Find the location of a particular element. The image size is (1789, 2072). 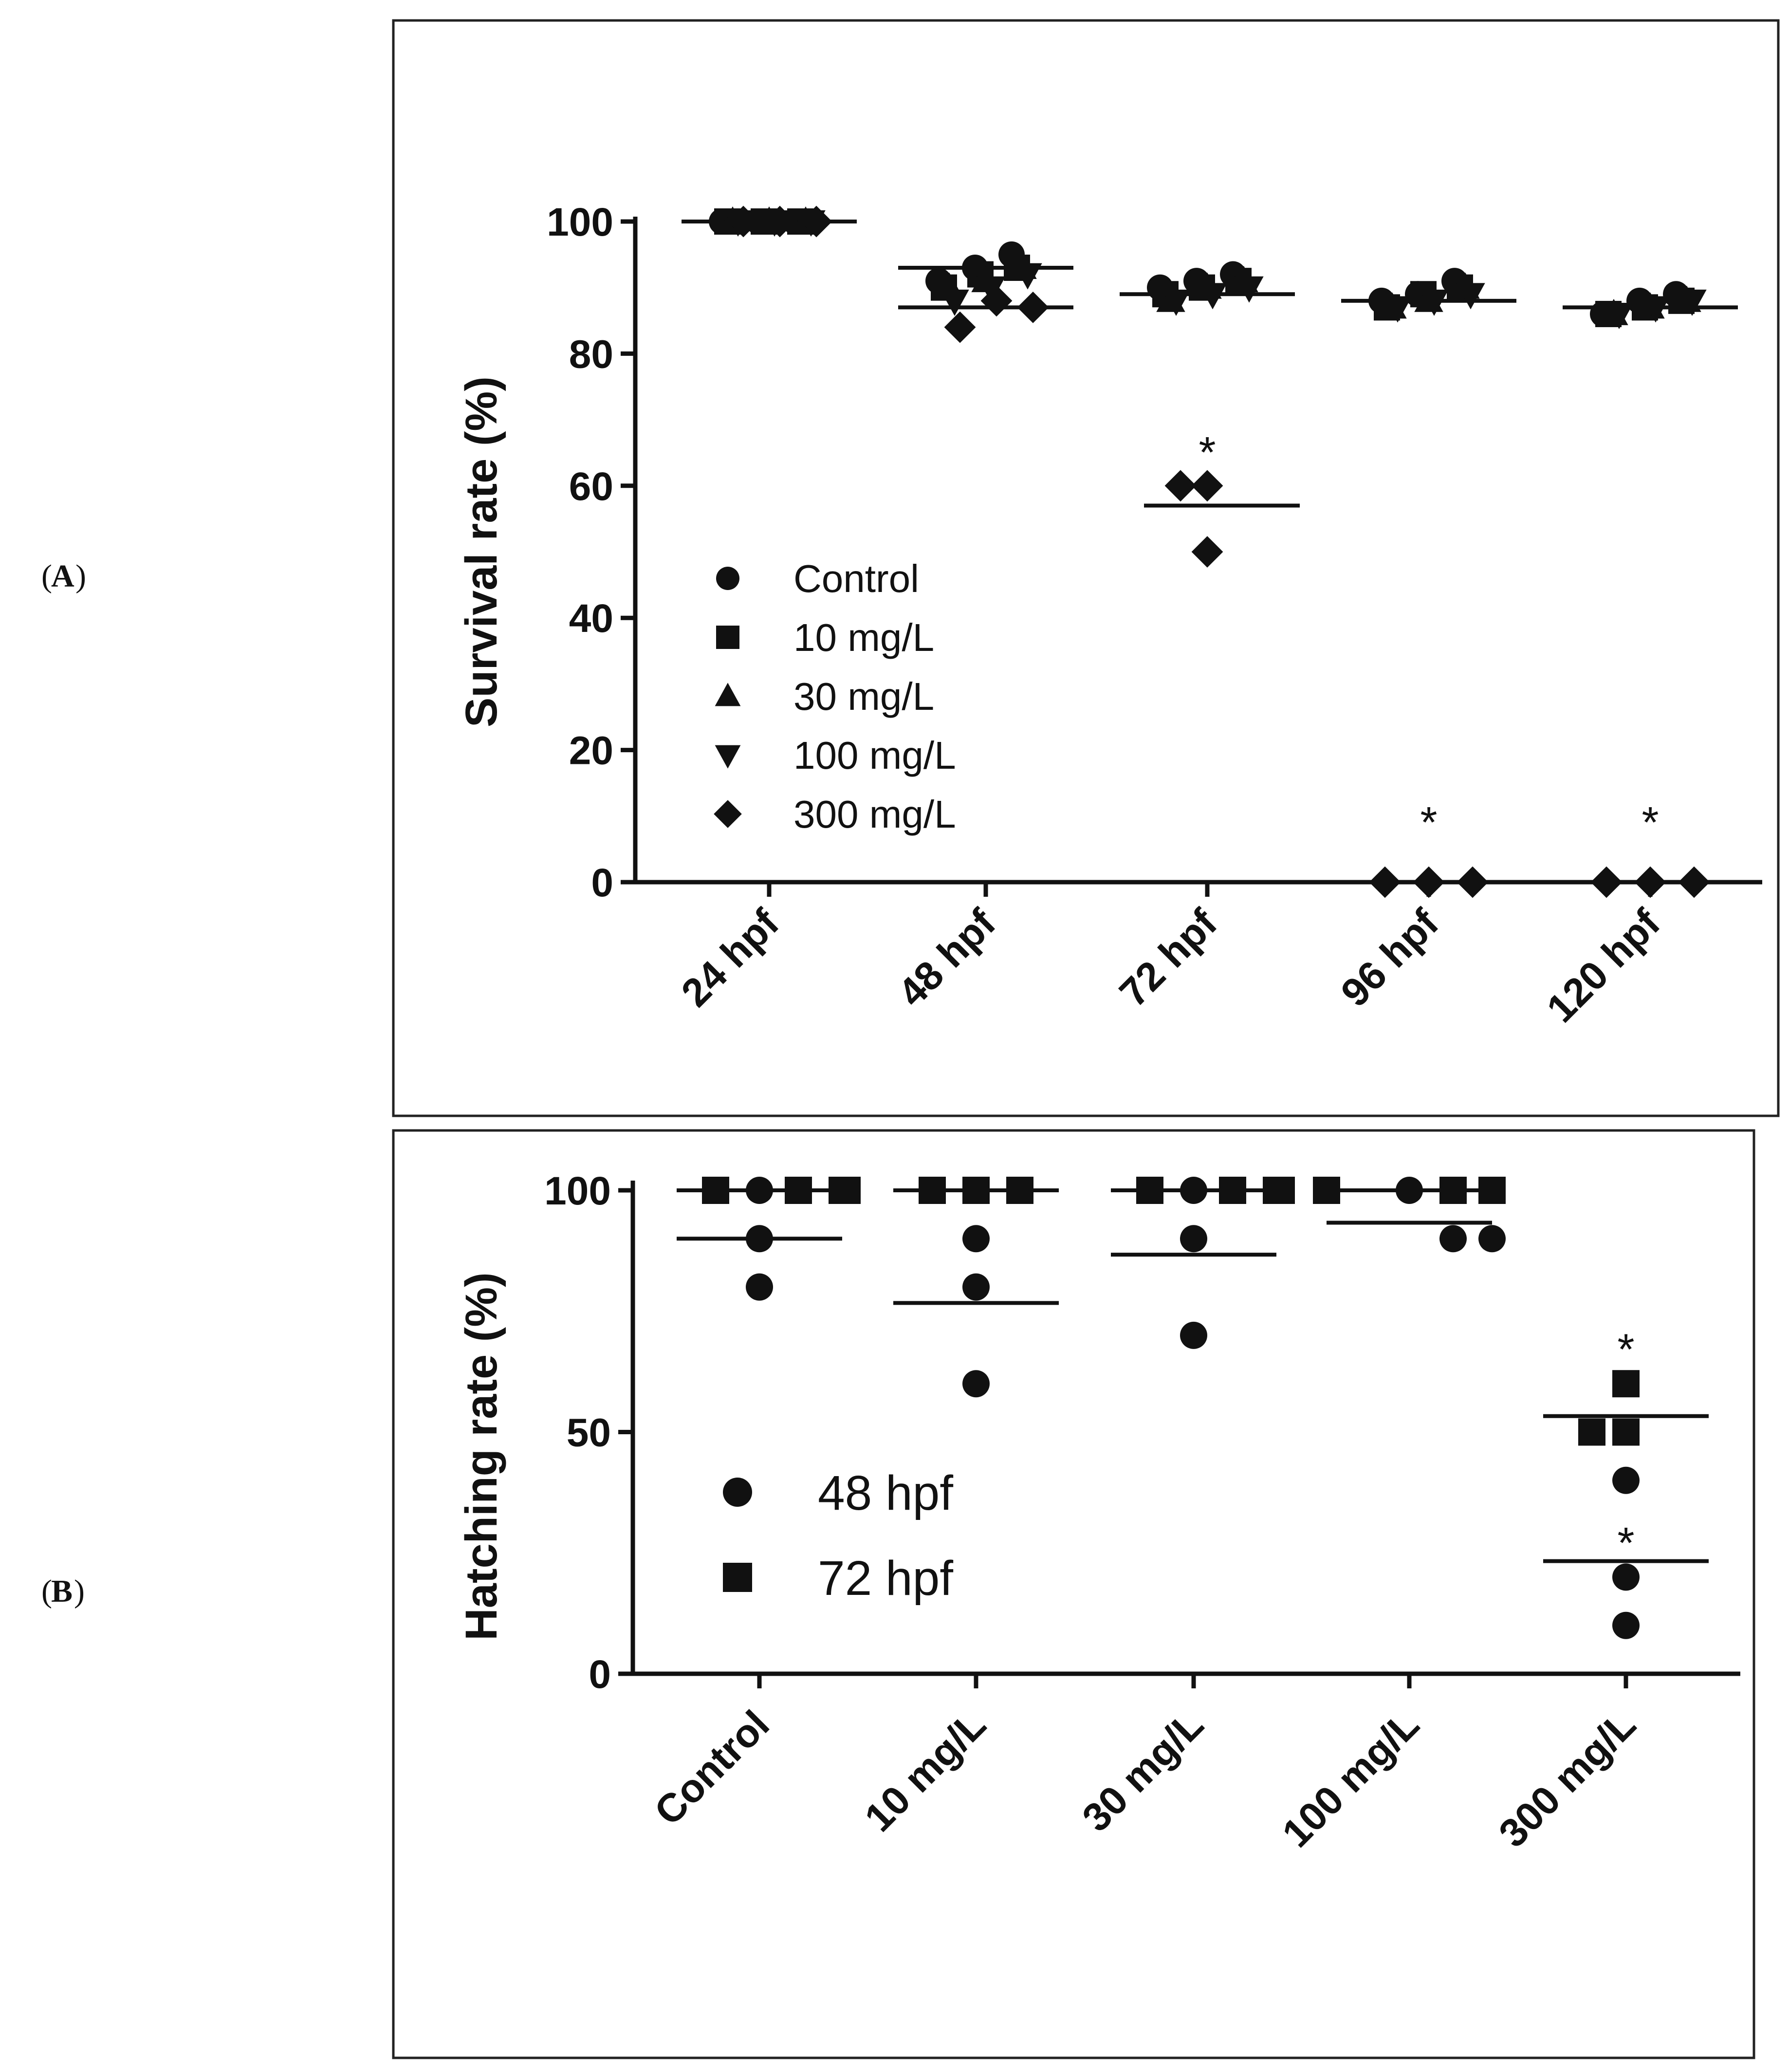

panel-label-a: A is located at coordinates (62, 576).